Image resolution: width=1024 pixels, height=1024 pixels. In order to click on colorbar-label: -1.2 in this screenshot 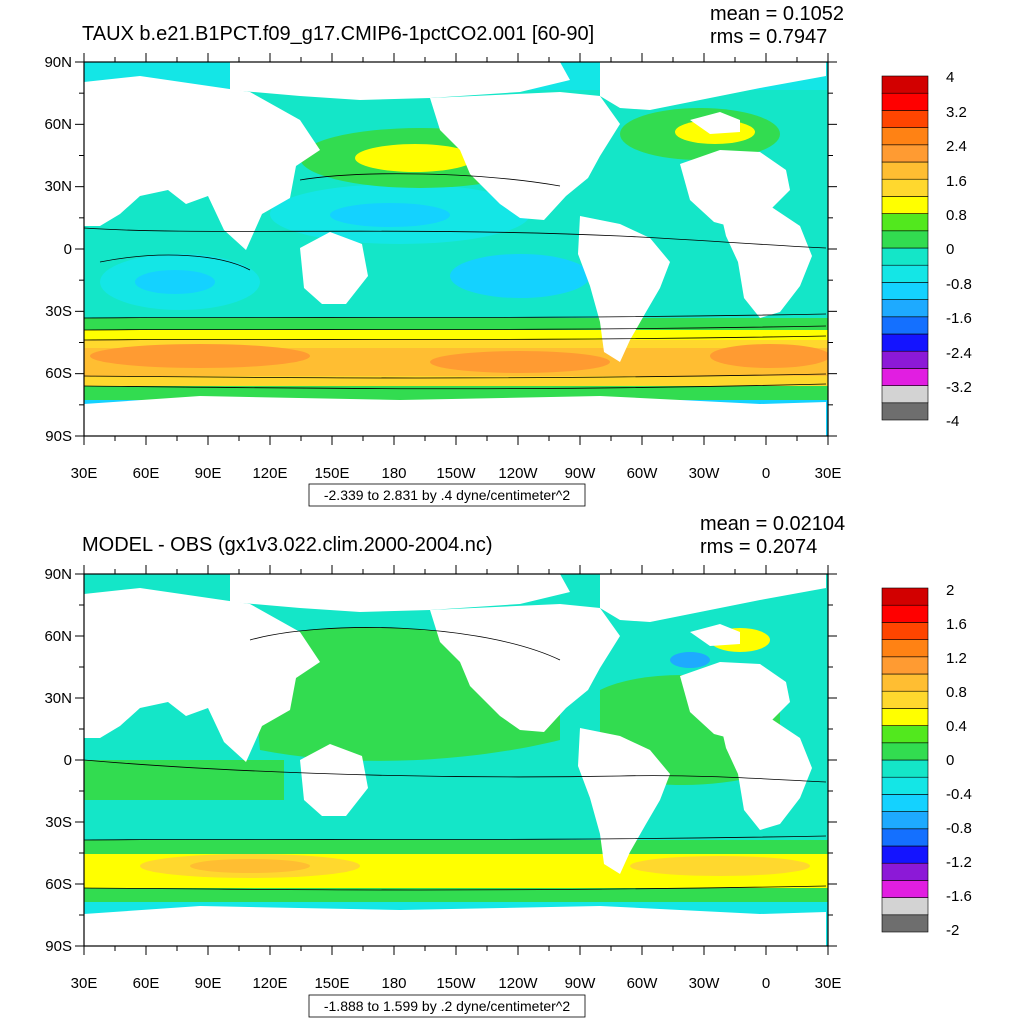, I will do `click(959, 862)`.